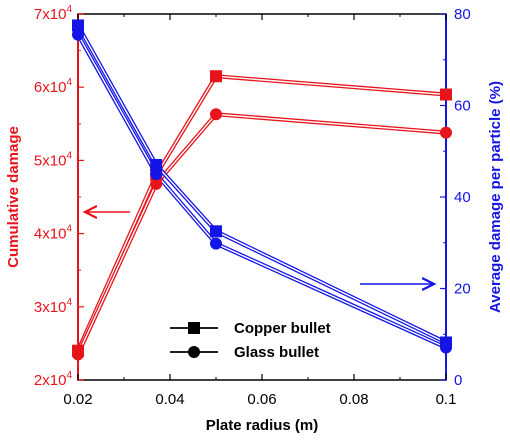  Describe the element at coordinates (462, 197) in the screenshot. I see `y-right-tick-label: 40` at that location.